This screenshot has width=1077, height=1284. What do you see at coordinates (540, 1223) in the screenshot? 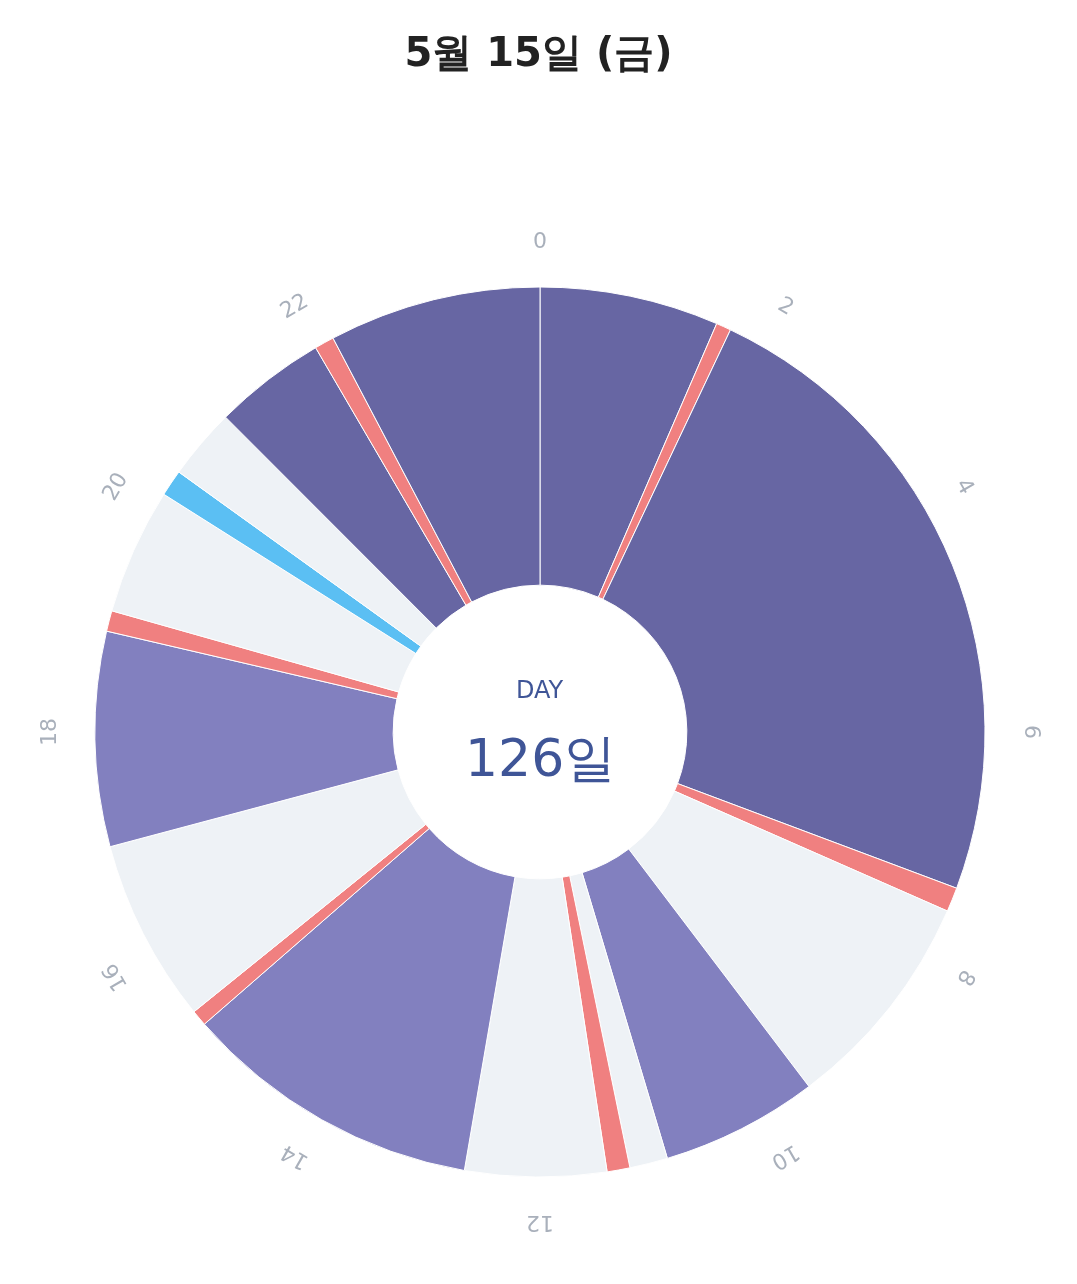
I see `text: 12` at bounding box center [540, 1223].